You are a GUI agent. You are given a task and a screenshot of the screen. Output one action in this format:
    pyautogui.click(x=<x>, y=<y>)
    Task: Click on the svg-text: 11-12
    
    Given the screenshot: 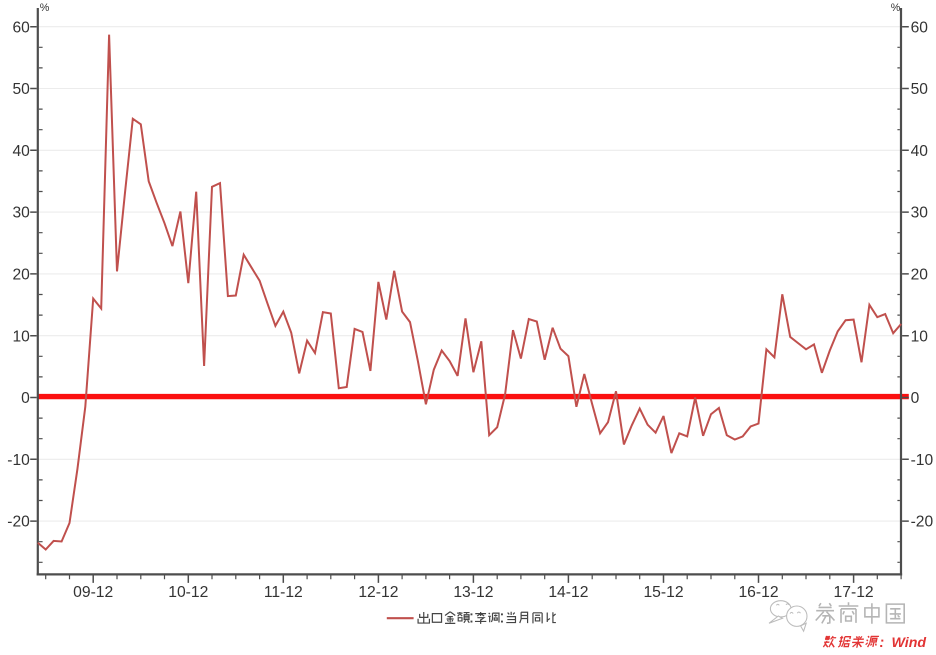 What is the action you would take?
    pyautogui.click(x=283, y=592)
    